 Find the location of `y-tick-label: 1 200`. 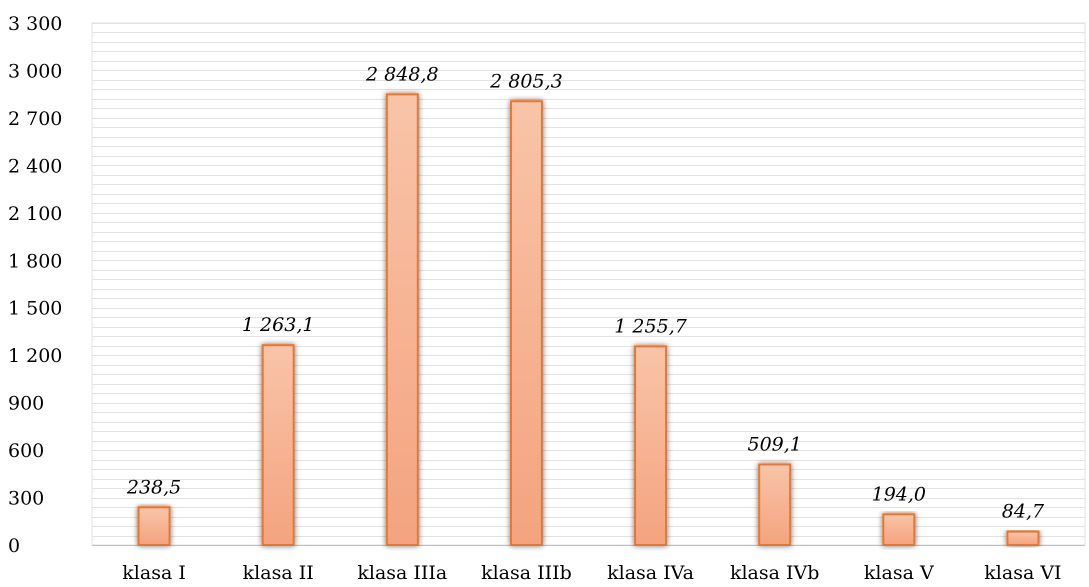

y-tick-label: 1 200 is located at coordinates (35, 356).